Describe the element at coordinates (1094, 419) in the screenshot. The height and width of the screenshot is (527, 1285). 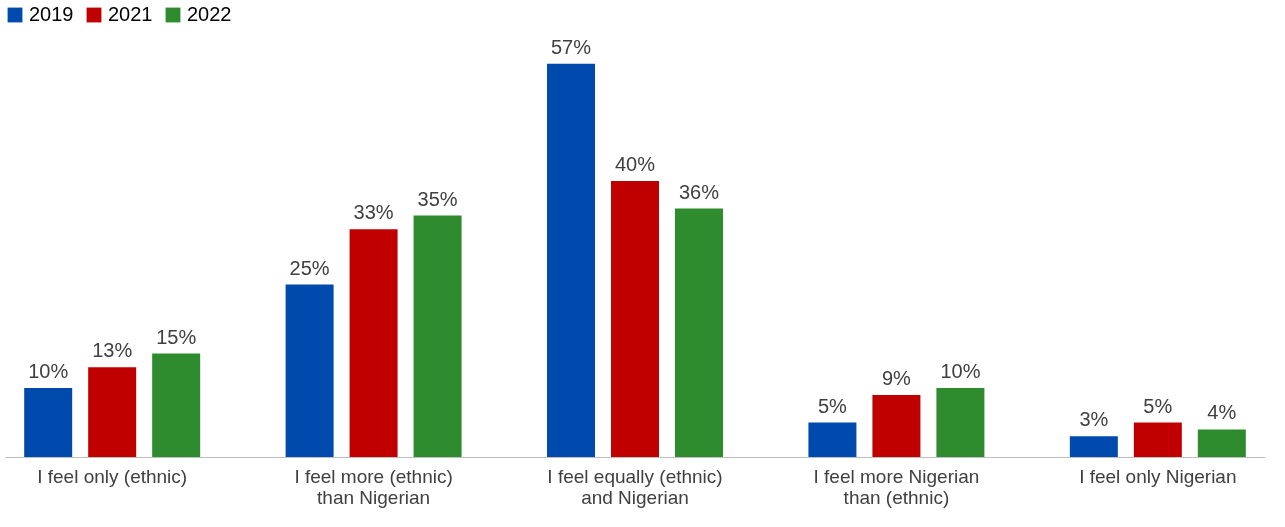
I see `data-label: 3%` at that location.